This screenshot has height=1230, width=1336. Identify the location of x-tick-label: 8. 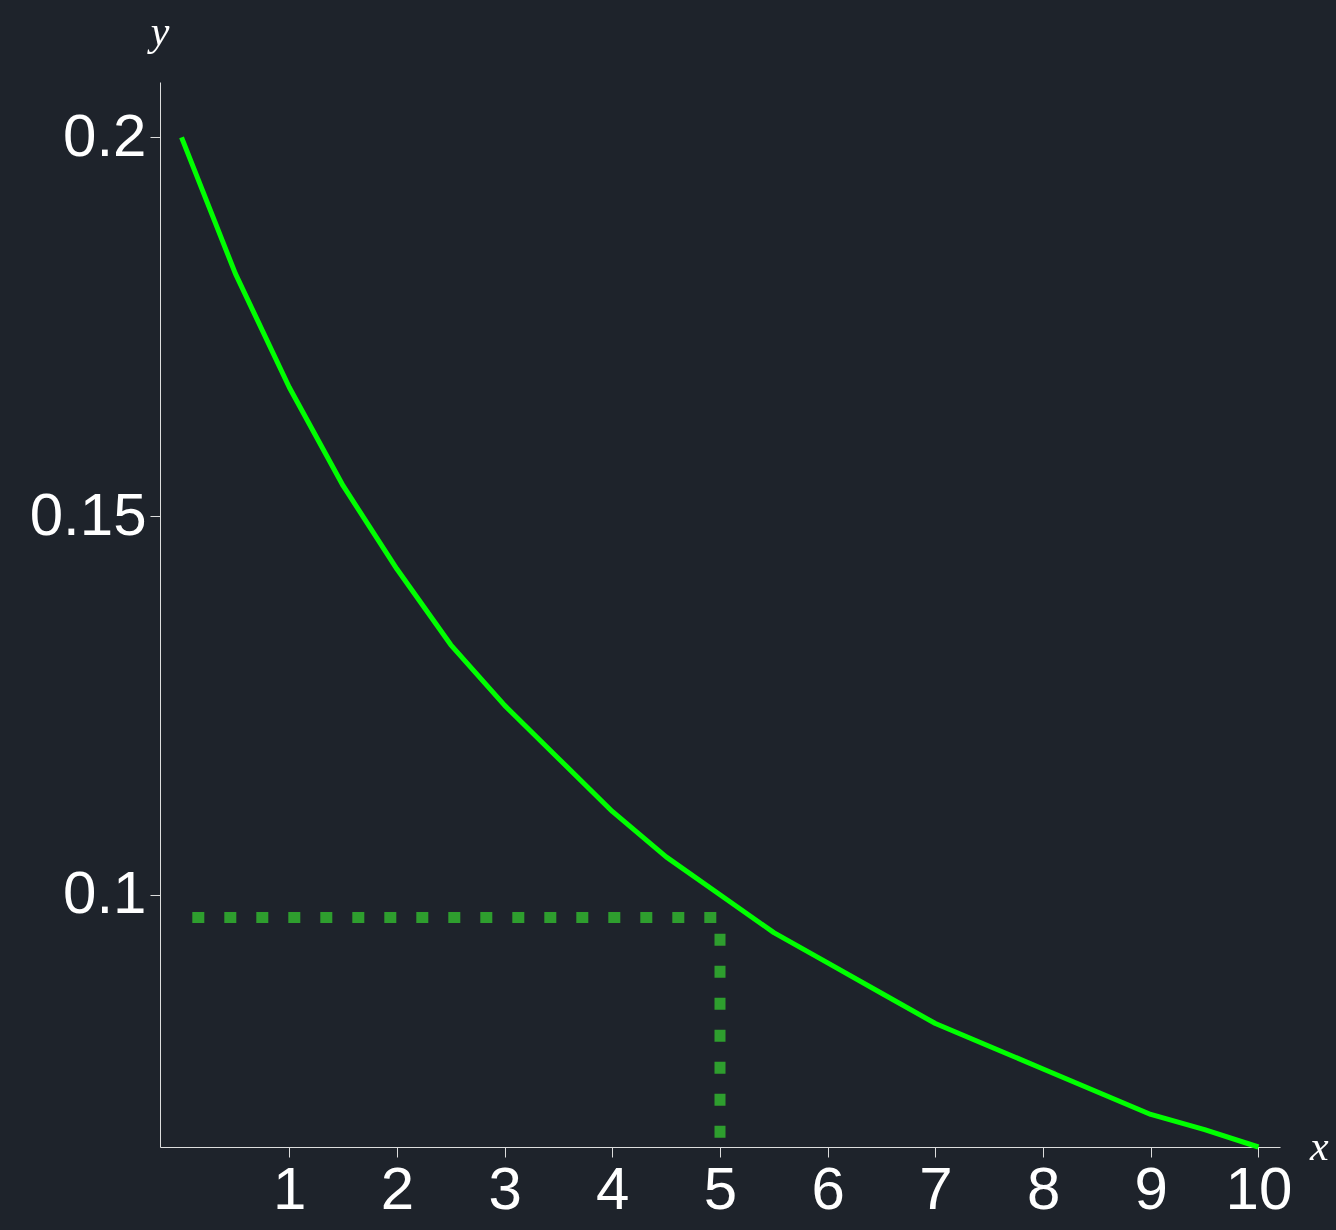
(1043, 1188).